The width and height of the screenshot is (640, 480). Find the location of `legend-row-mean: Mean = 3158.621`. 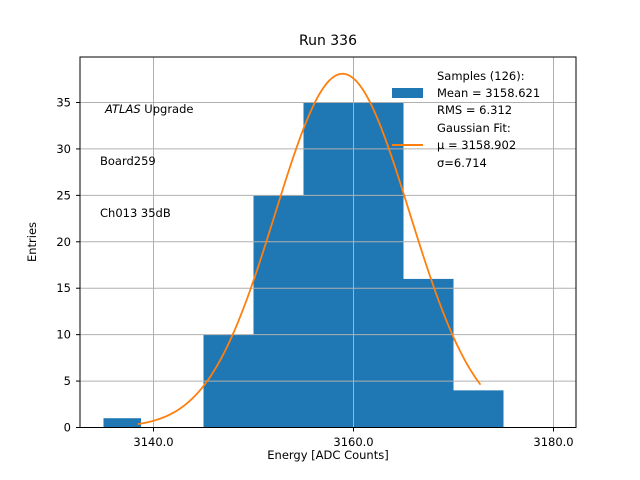

legend-row-mean: Mean = 3158.621 is located at coordinates (466, 92).